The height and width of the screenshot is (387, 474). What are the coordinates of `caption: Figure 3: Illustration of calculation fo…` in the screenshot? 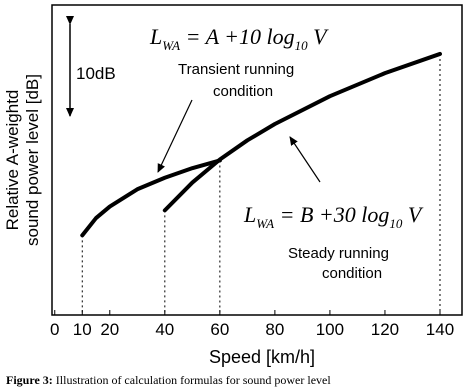 It's located at (168, 380).